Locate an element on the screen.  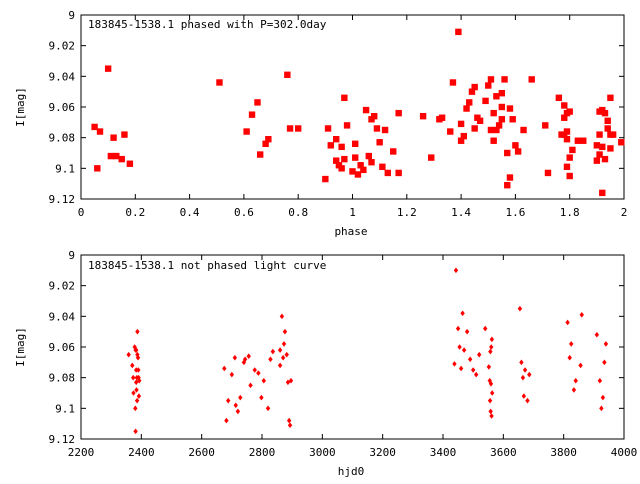
phased-x-tick-label: 0.8 is located at coordinates (298, 212).